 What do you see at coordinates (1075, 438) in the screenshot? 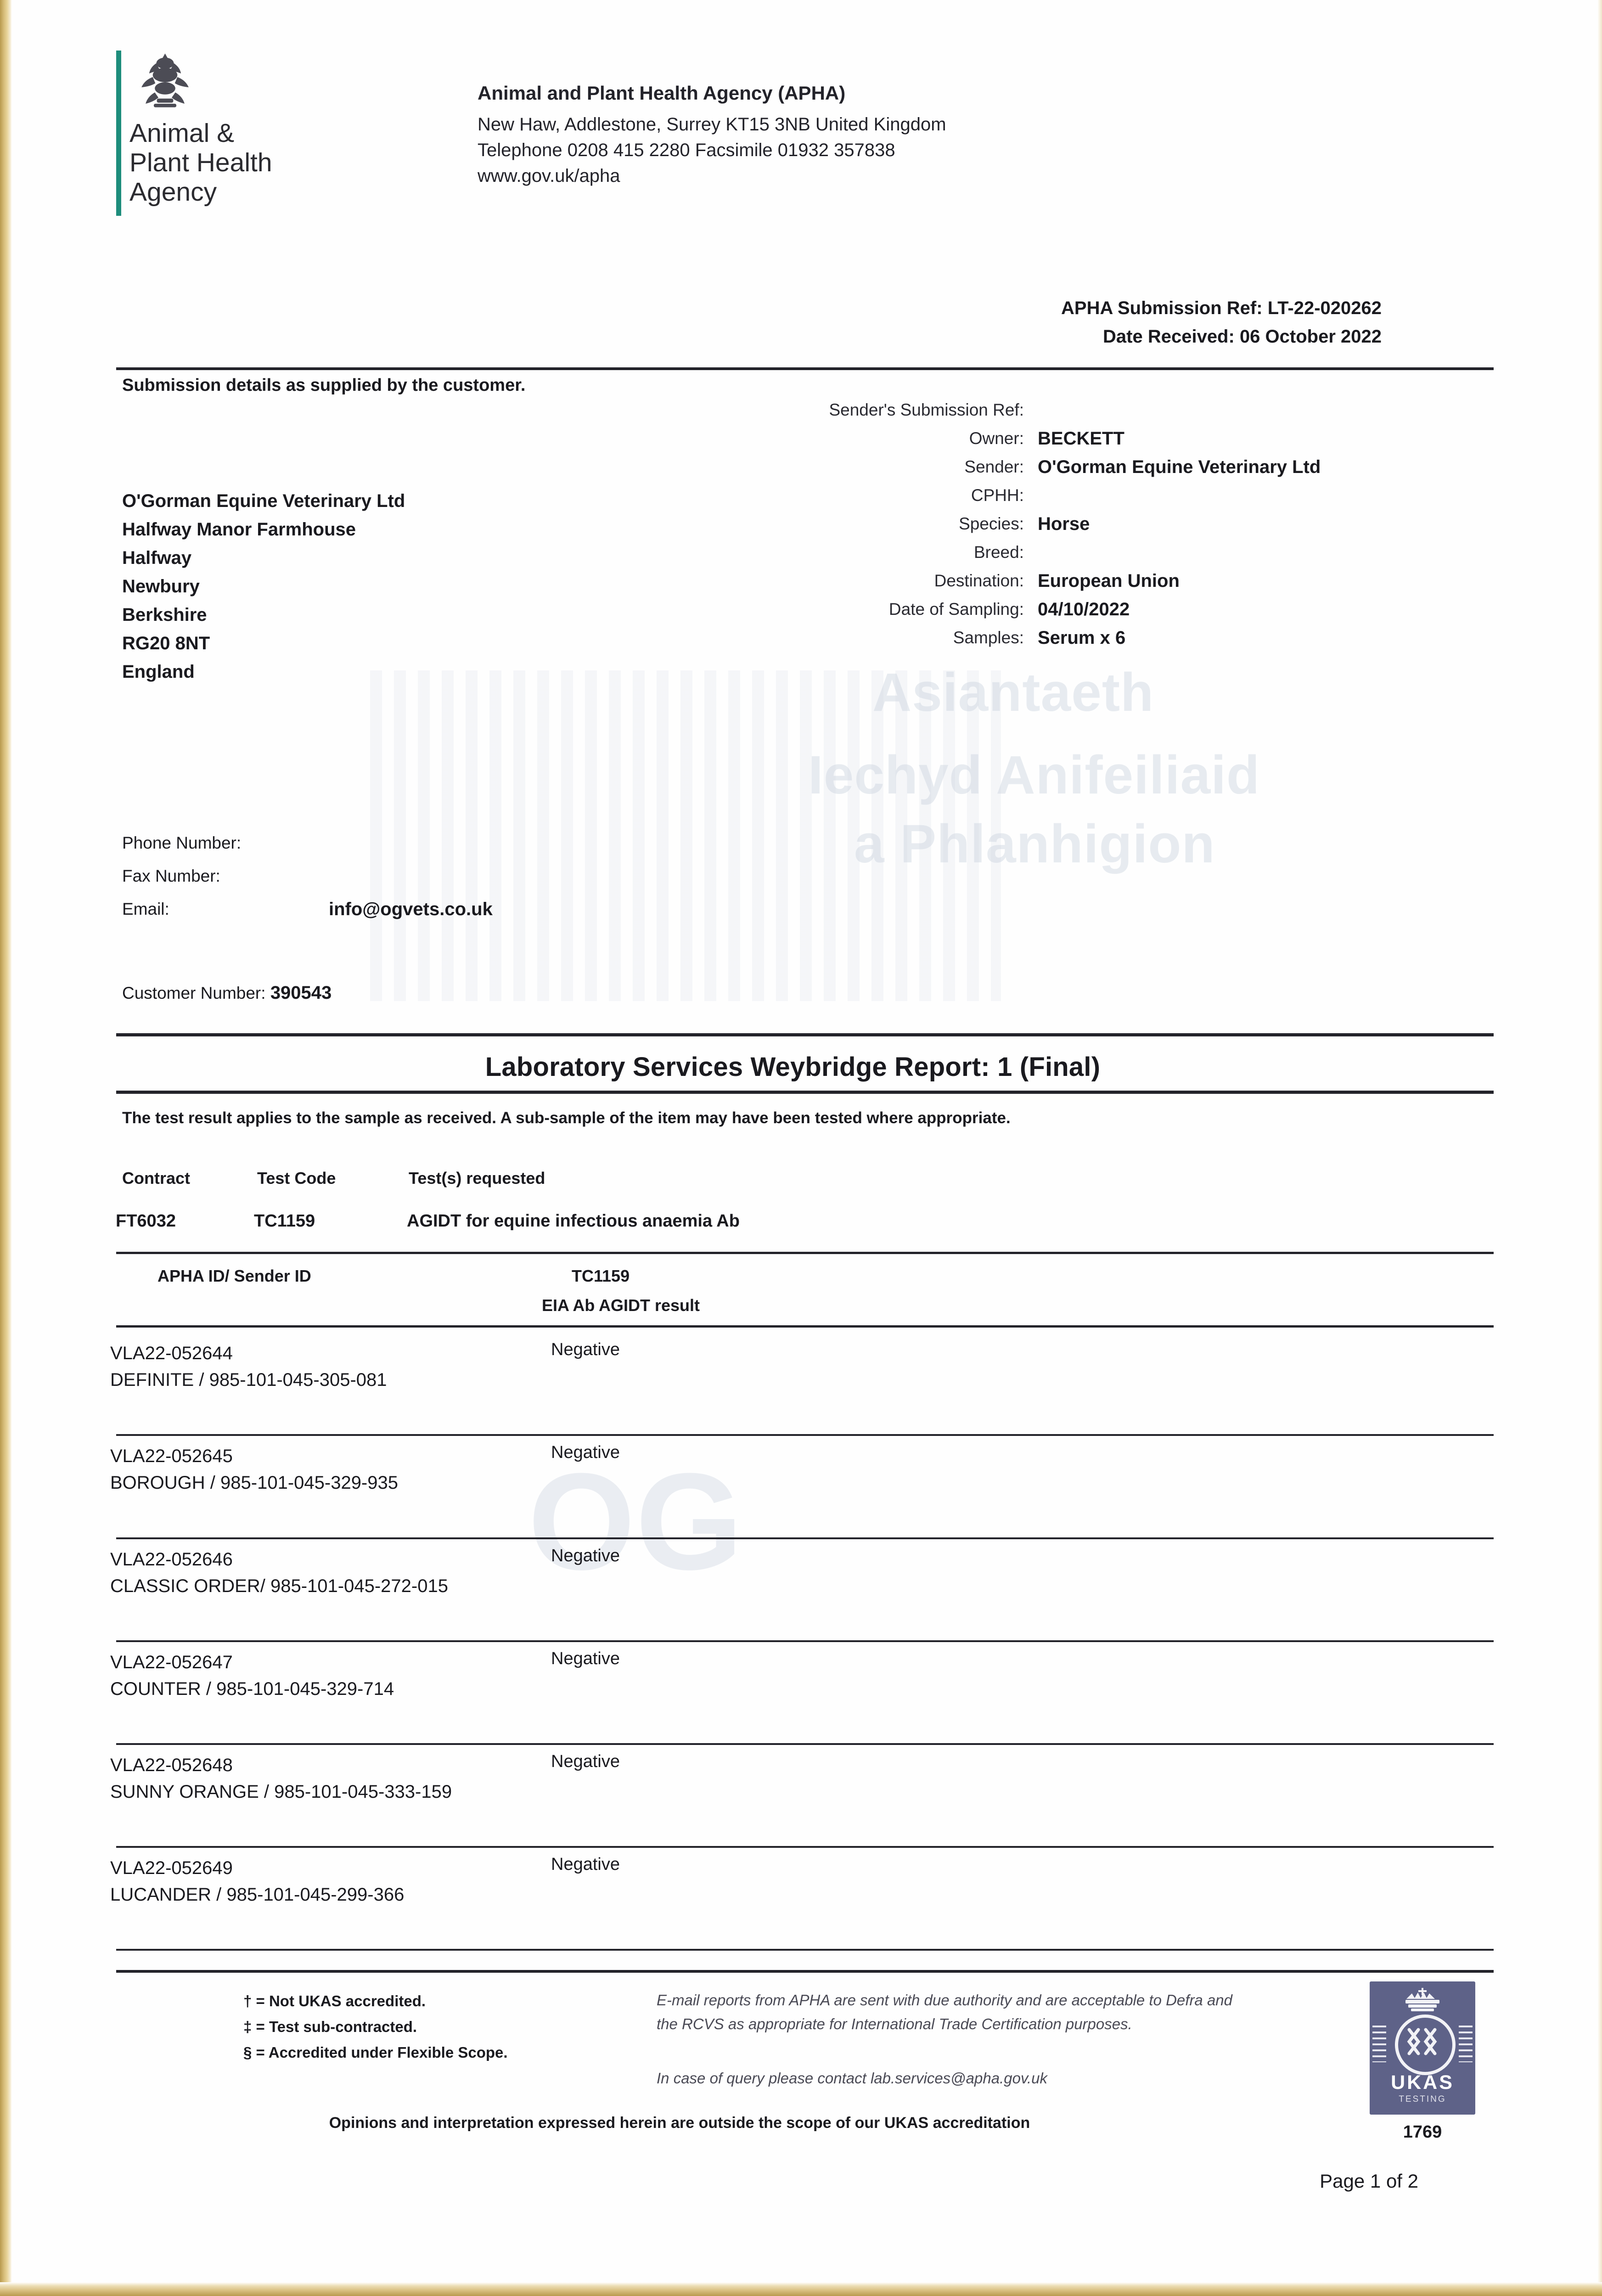
I see `field-row: Owner: BECKETT` at bounding box center [1075, 438].